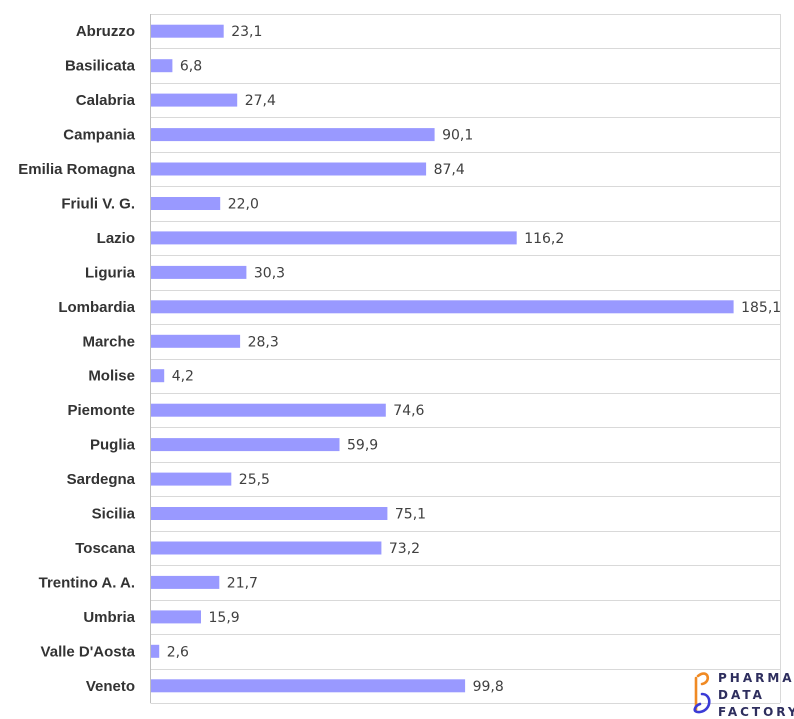  Describe the element at coordinates (702, 693) in the screenshot. I see `logo-mark-icon` at that location.